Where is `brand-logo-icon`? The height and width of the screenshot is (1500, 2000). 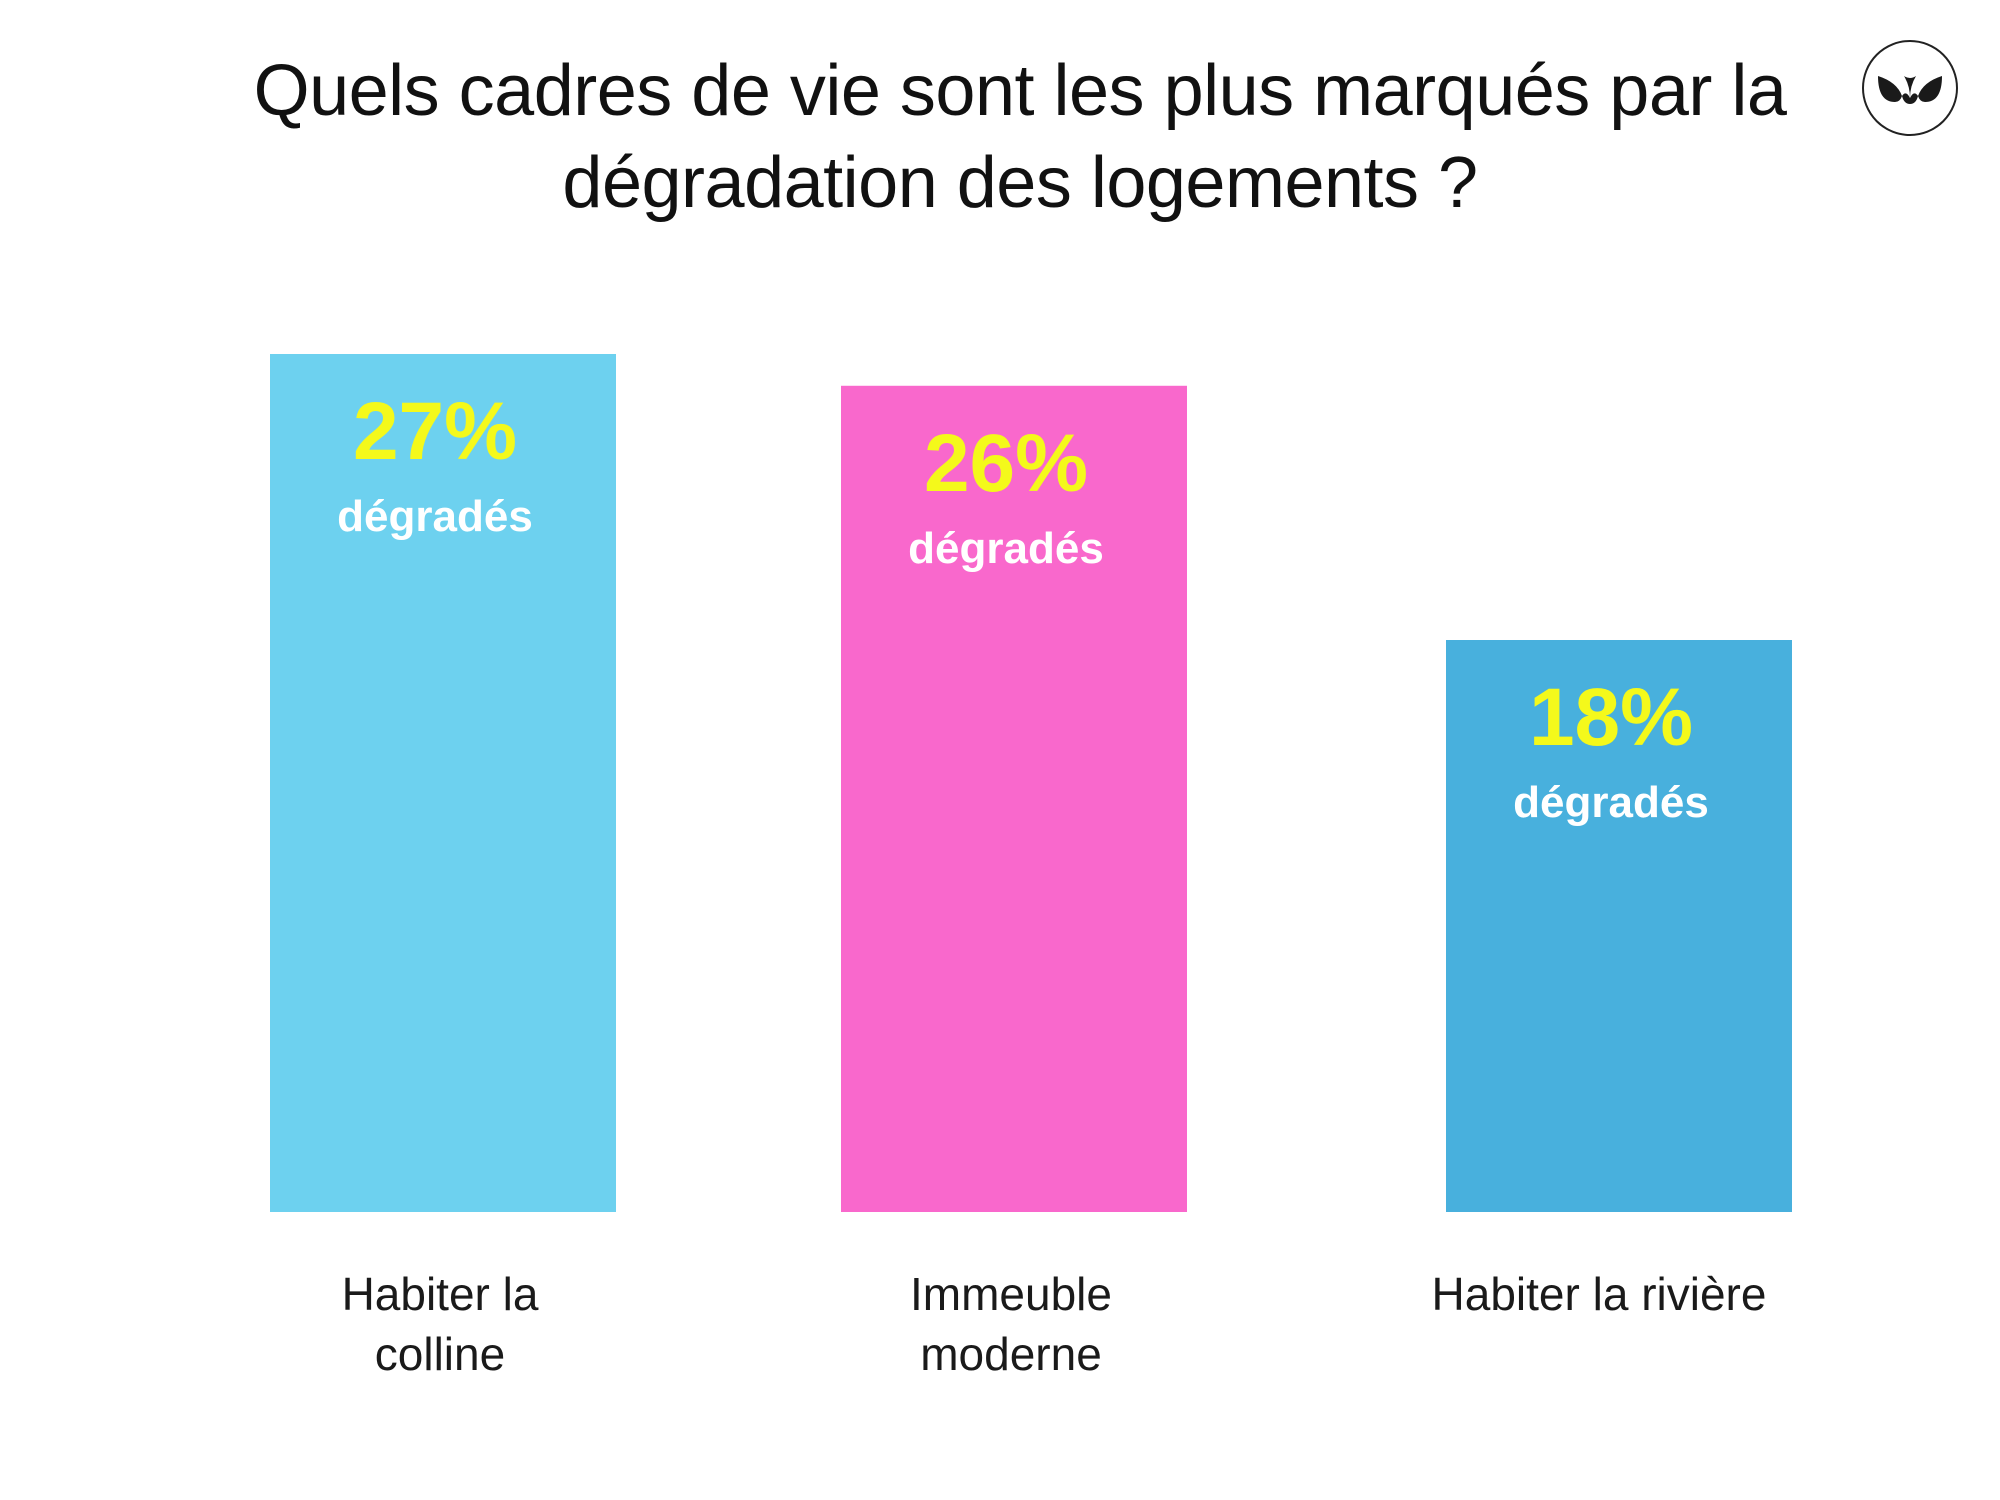 brand-logo-icon is located at coordinates (1910, 88).